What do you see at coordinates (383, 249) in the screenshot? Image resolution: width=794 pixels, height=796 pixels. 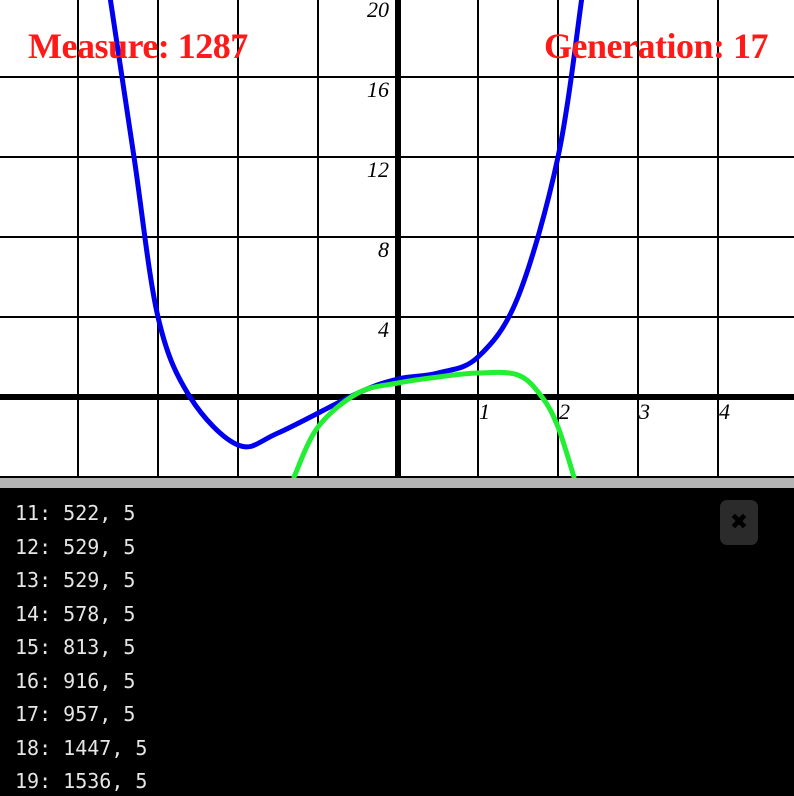 I see `y-tick-label: 8` at bounding box center [383, 249].